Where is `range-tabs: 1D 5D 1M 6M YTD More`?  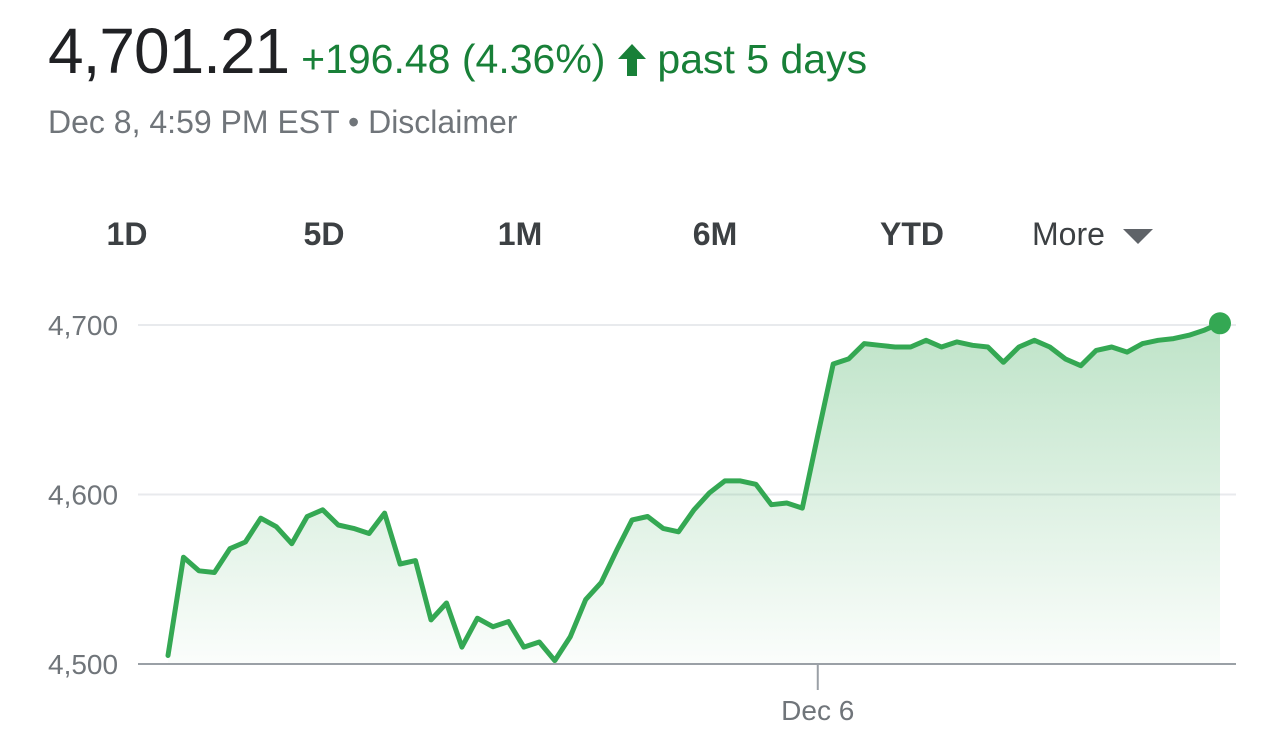 range-tabs: 1D 5D 1M 6M YTD More is located at coordinates (641, 234).